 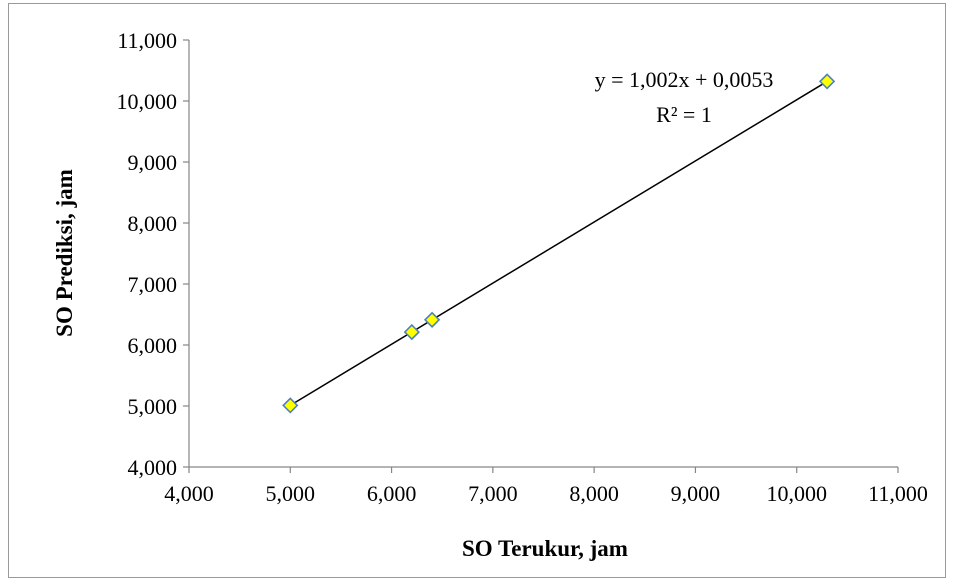 I want to click on y-tick-label: 4,000, so click(x=153, y=467).